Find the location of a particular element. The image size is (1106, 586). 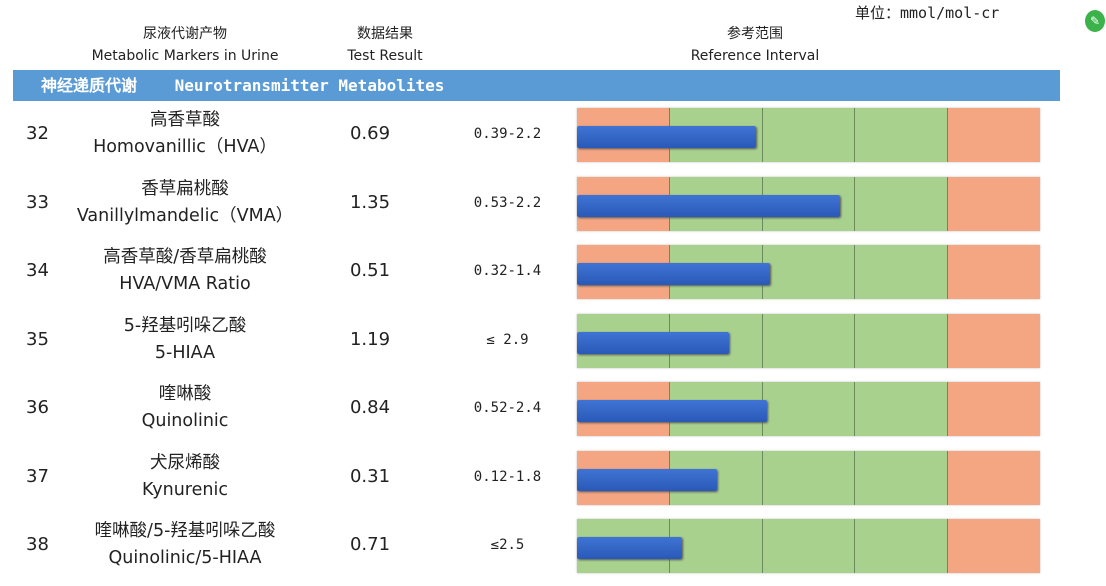

table-row: 37 犬尿烯酸 Kynurenic 0.31 0.12-1.8 is located at coordinates (553, 484).